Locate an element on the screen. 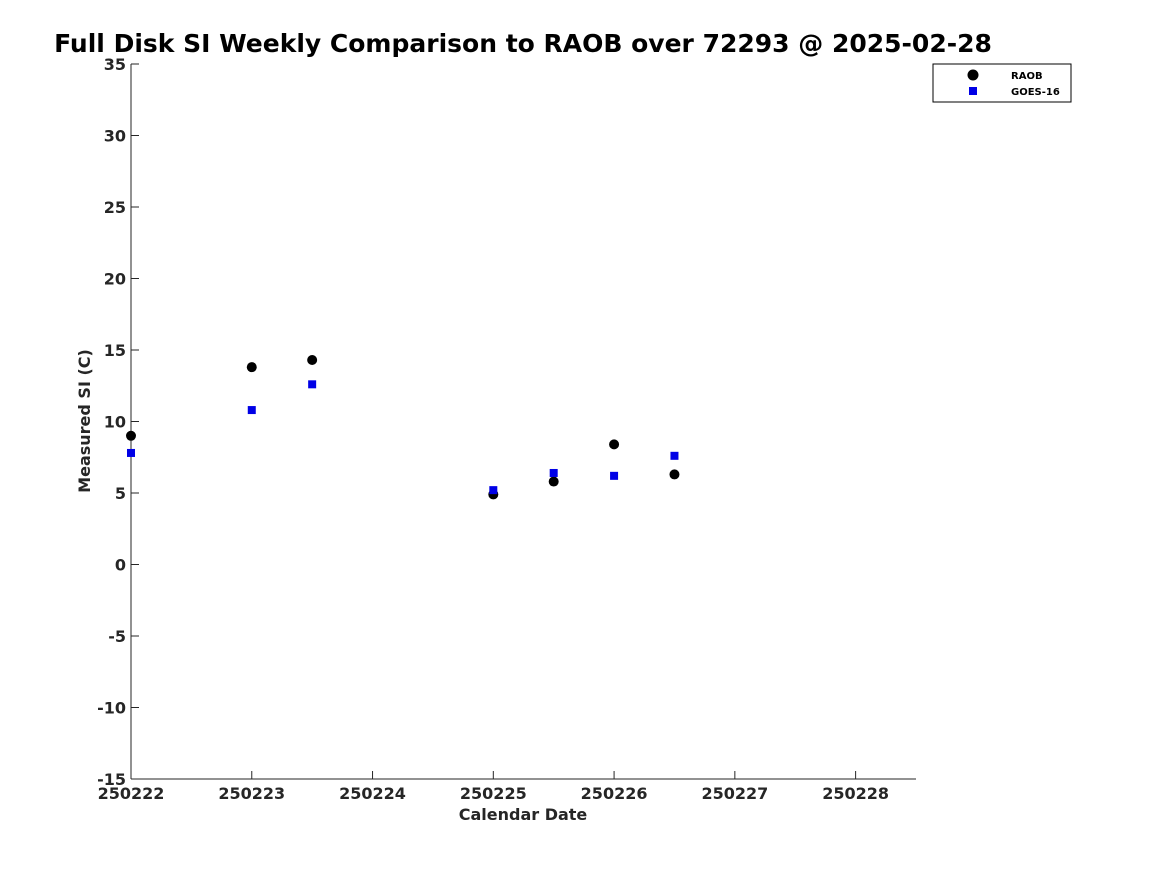  y-tick-label: 25 is located at coordinates (115, 207).